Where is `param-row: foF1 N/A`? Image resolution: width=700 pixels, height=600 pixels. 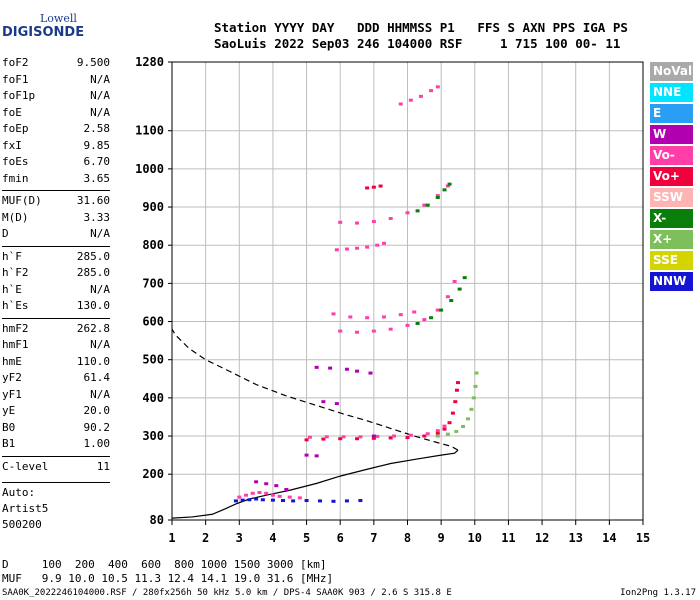 param-row: foF1 N/A is located at coordinates (56, 81).